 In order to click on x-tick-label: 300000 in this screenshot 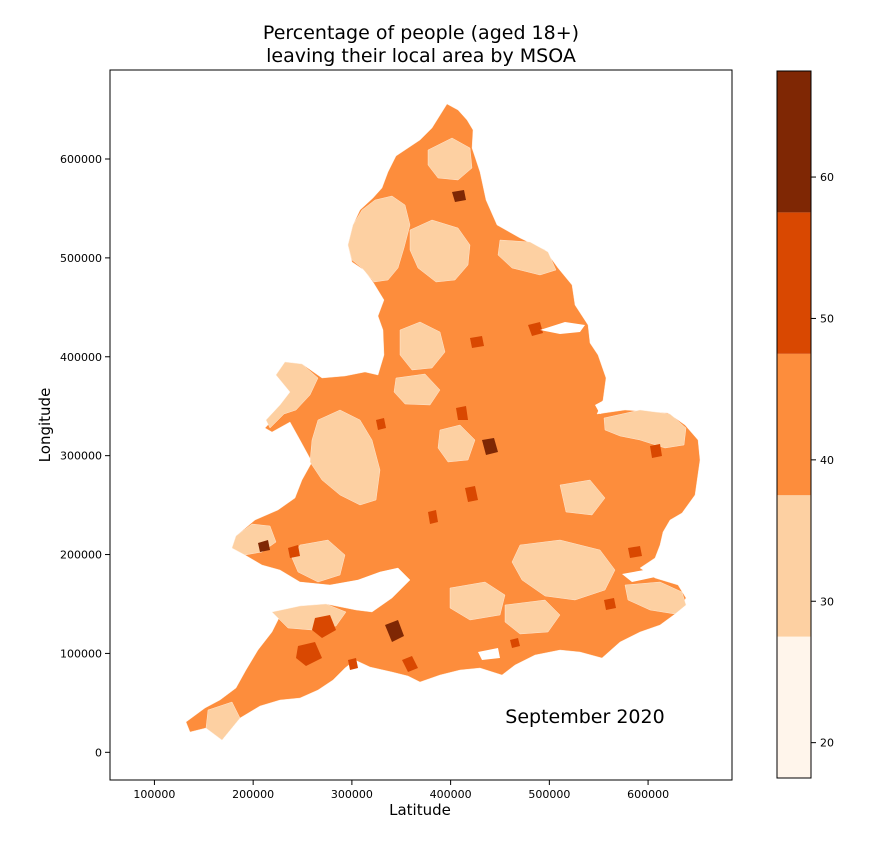, I will do `click(352, 794)`.